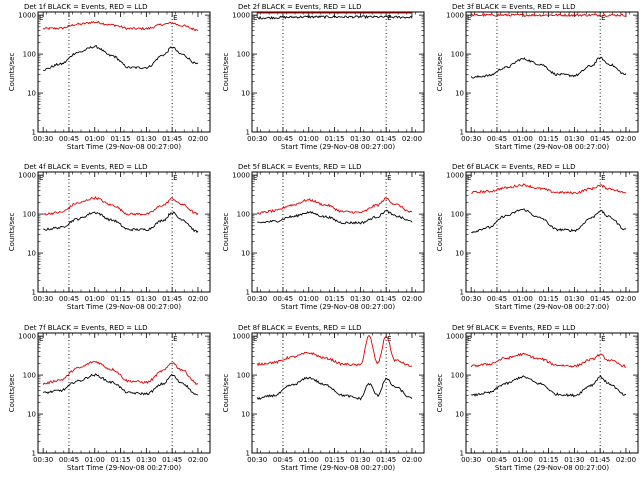  I want to click on chart-title: Det 1f BLACK = Events, RED = LLD, so click(85, 7).